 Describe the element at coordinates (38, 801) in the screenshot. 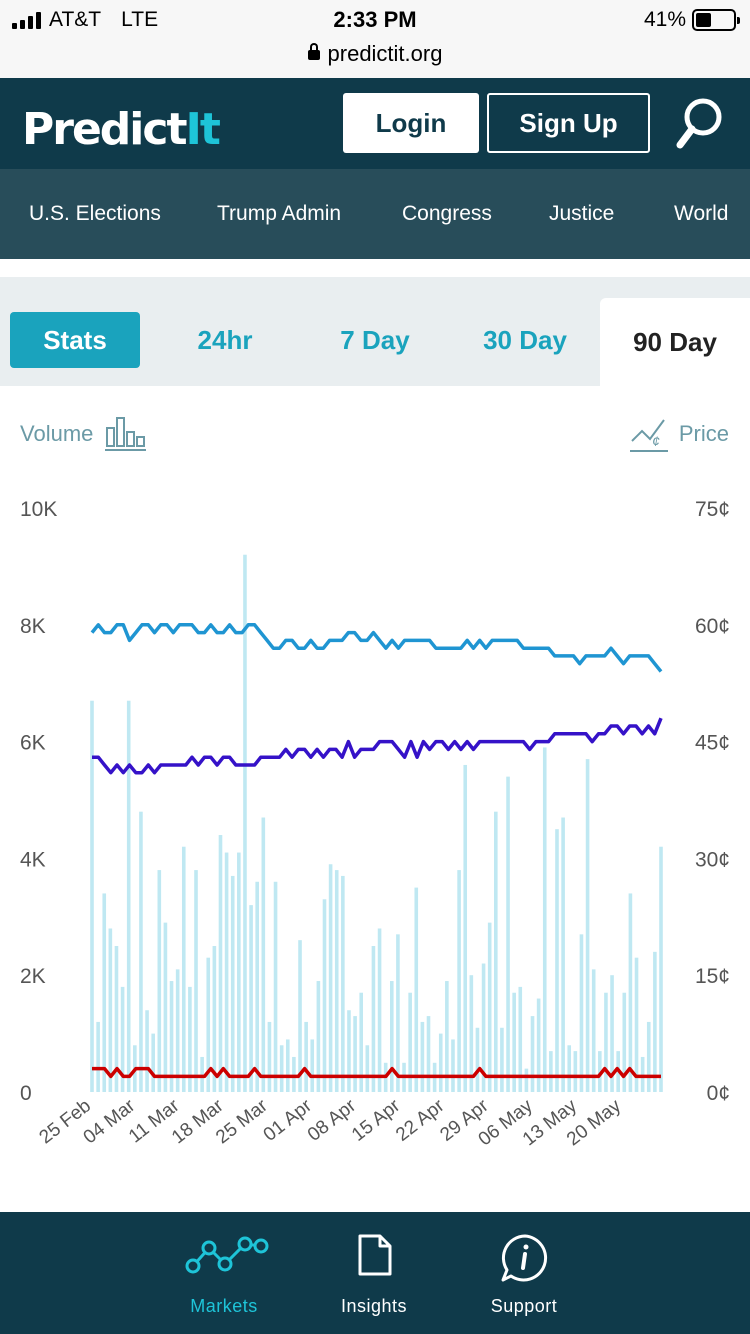

I see `volume-axis: 0 2K 4K 6K 8K 10K` at that location.